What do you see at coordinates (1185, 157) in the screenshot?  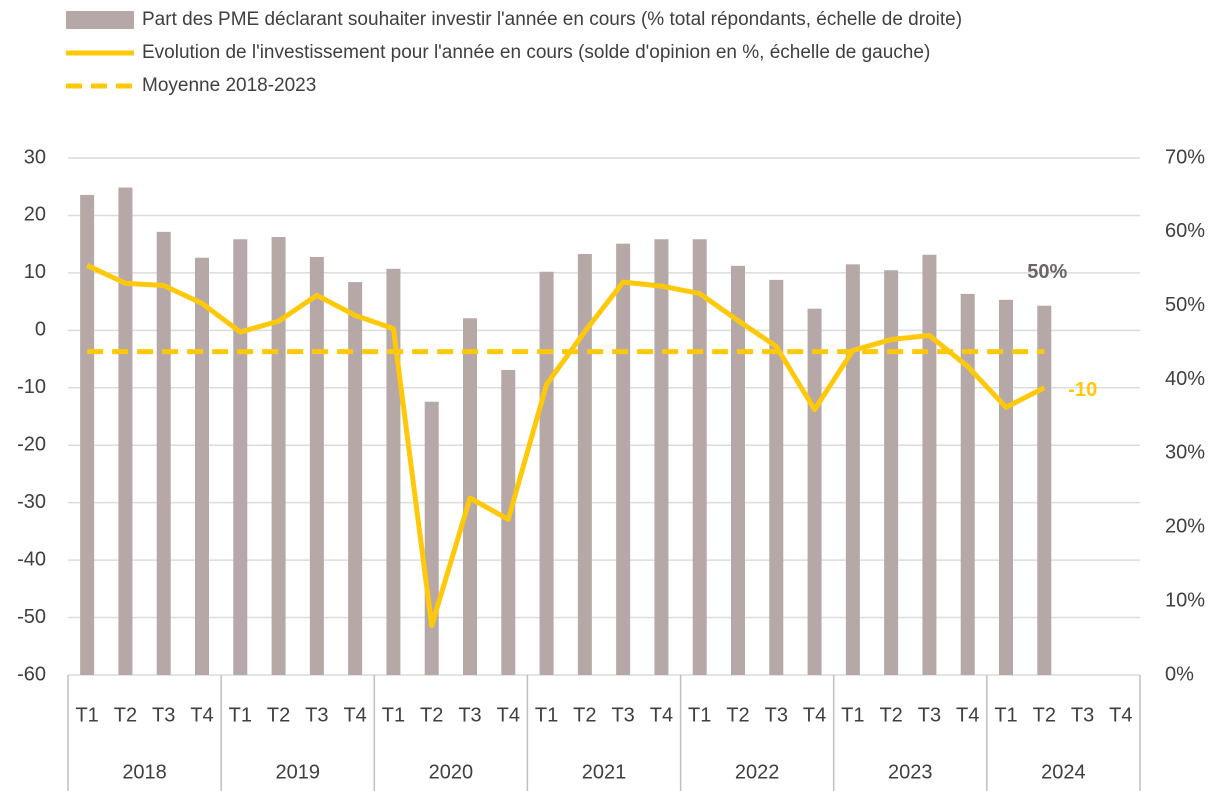 I see `y2-tick-label: 70%` at bounding box center [1185, 157].